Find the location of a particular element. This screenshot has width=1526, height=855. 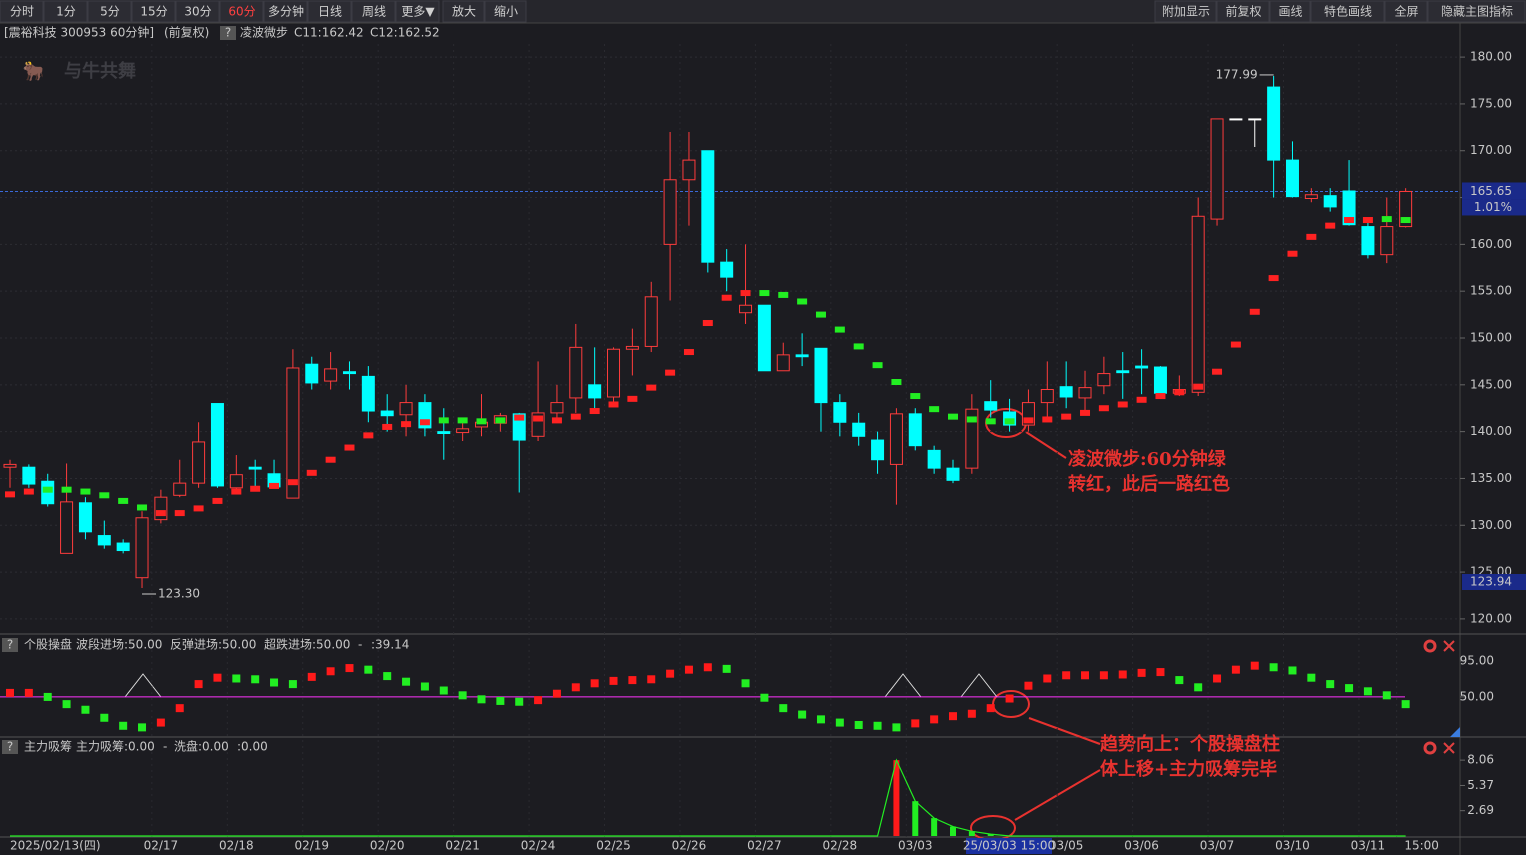

pane-title: 个股操盘 is located at coordinates (48, 644).